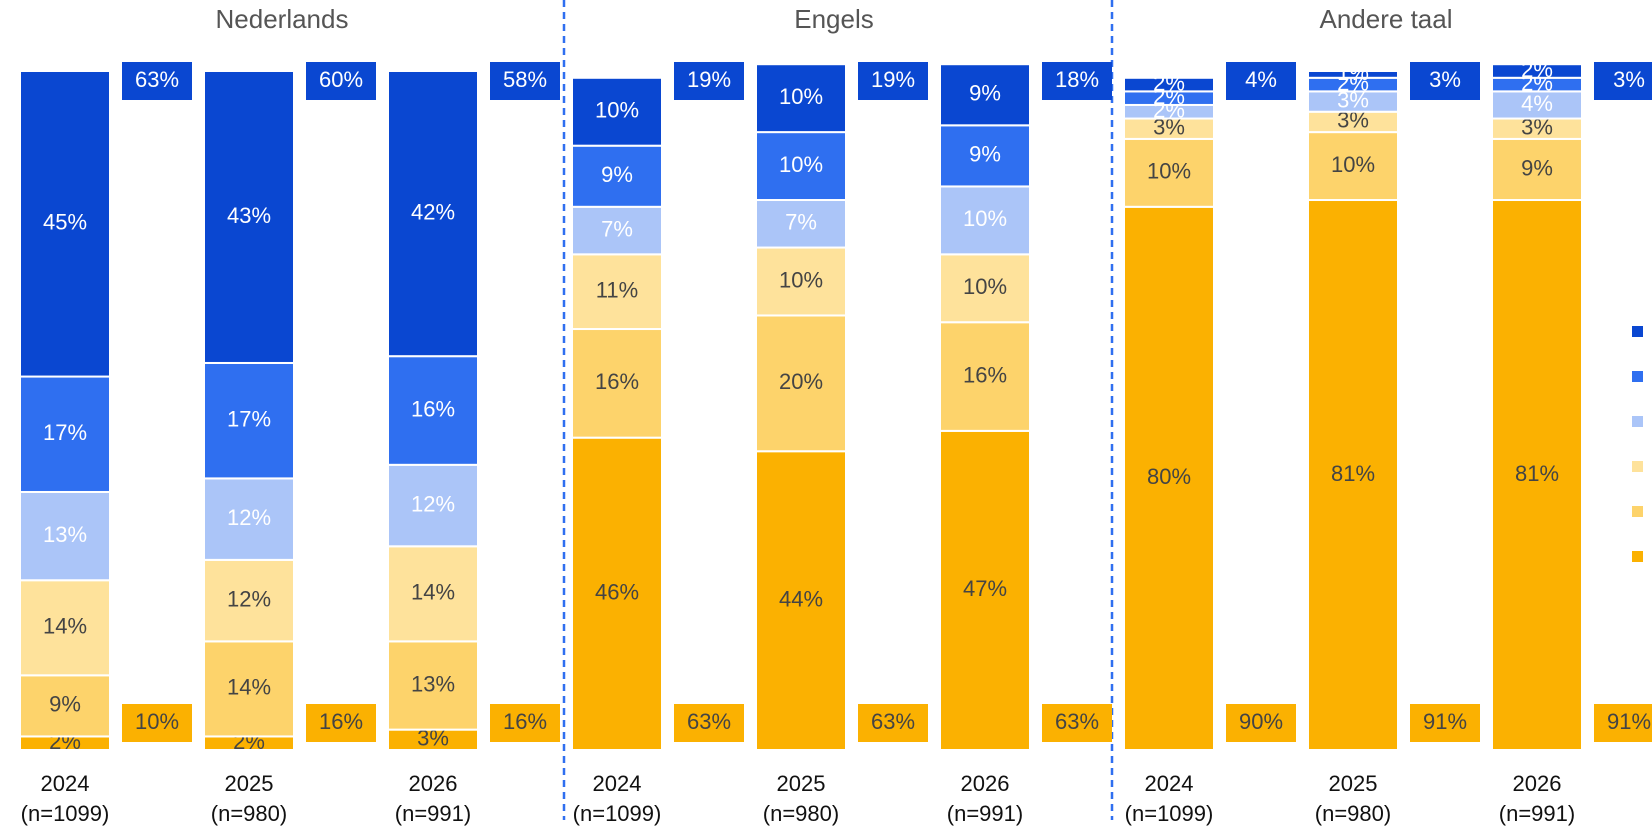  I want to click on bottom-total-label: 63%, so click(709, 721).